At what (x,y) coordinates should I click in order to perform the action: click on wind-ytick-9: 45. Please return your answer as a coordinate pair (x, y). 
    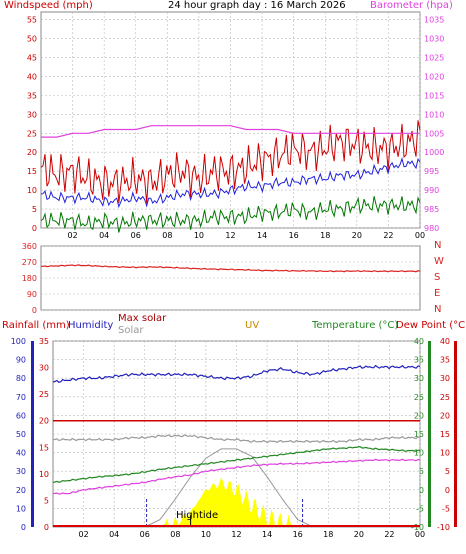
    Looking at the image, I should click on (32, 57).